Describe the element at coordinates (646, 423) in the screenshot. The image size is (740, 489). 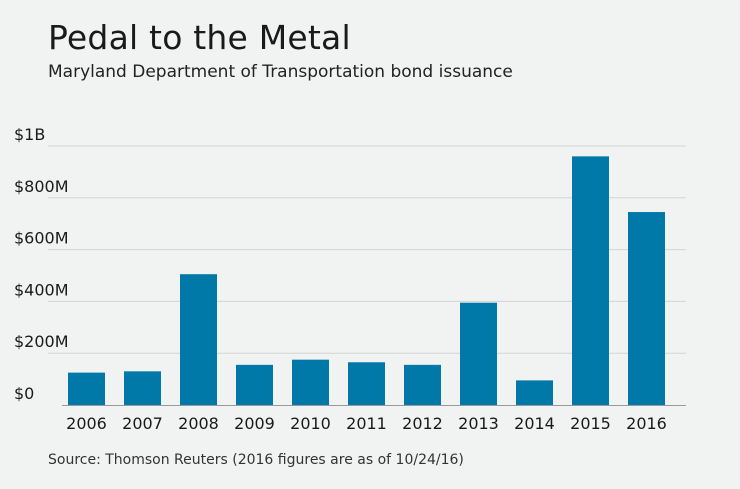
I see `x-tick-label: 2016` at that location.